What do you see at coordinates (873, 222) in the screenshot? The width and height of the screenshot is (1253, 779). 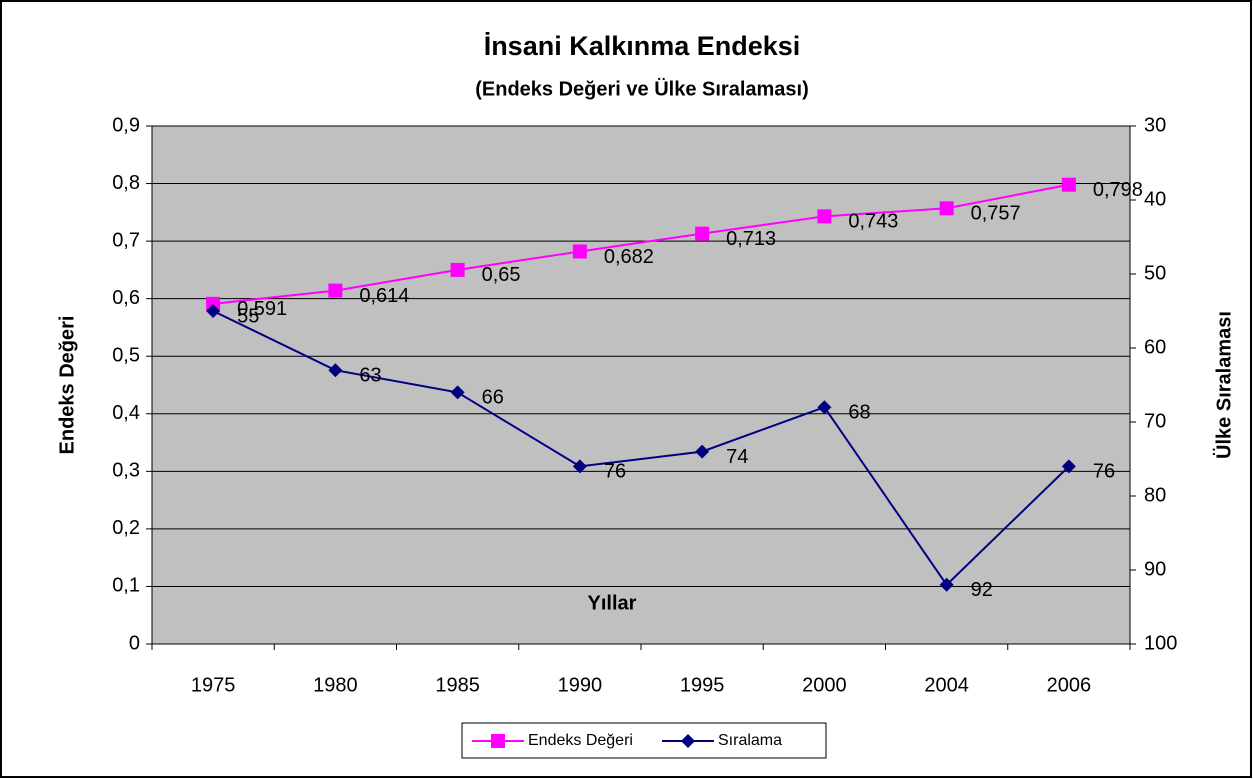 I see `data-label: 0,743` at bounding box center [873, 222].